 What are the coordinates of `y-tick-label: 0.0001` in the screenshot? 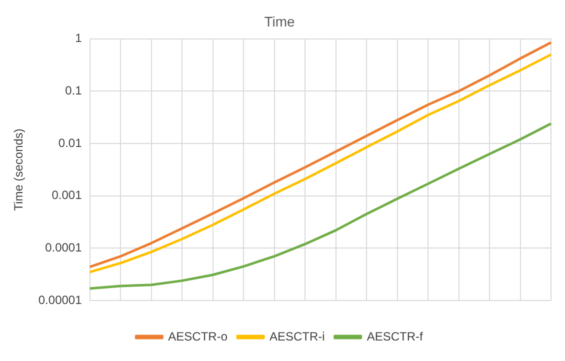 It's located at (63, 247).